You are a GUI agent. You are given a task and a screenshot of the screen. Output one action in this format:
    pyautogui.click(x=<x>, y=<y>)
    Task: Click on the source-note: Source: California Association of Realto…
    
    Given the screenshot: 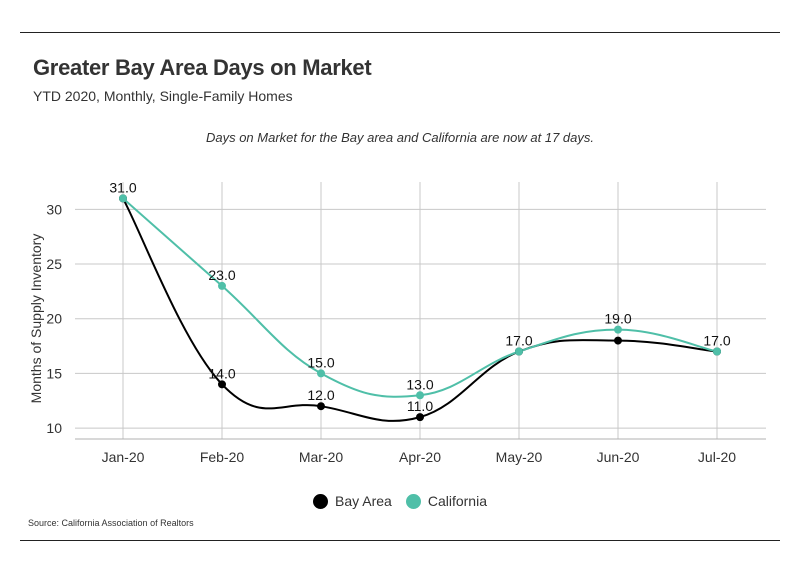 What is the action you would take?
    pyautogui.click(x=111, y=523)
    